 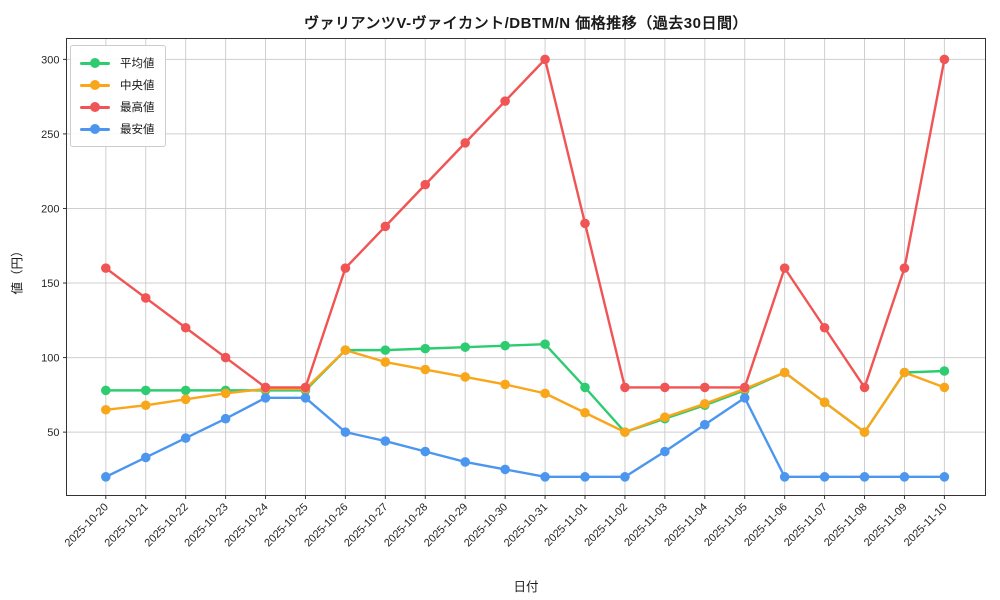 I want to click on legend-label-max: 最高値, so click(x=137, y=108).